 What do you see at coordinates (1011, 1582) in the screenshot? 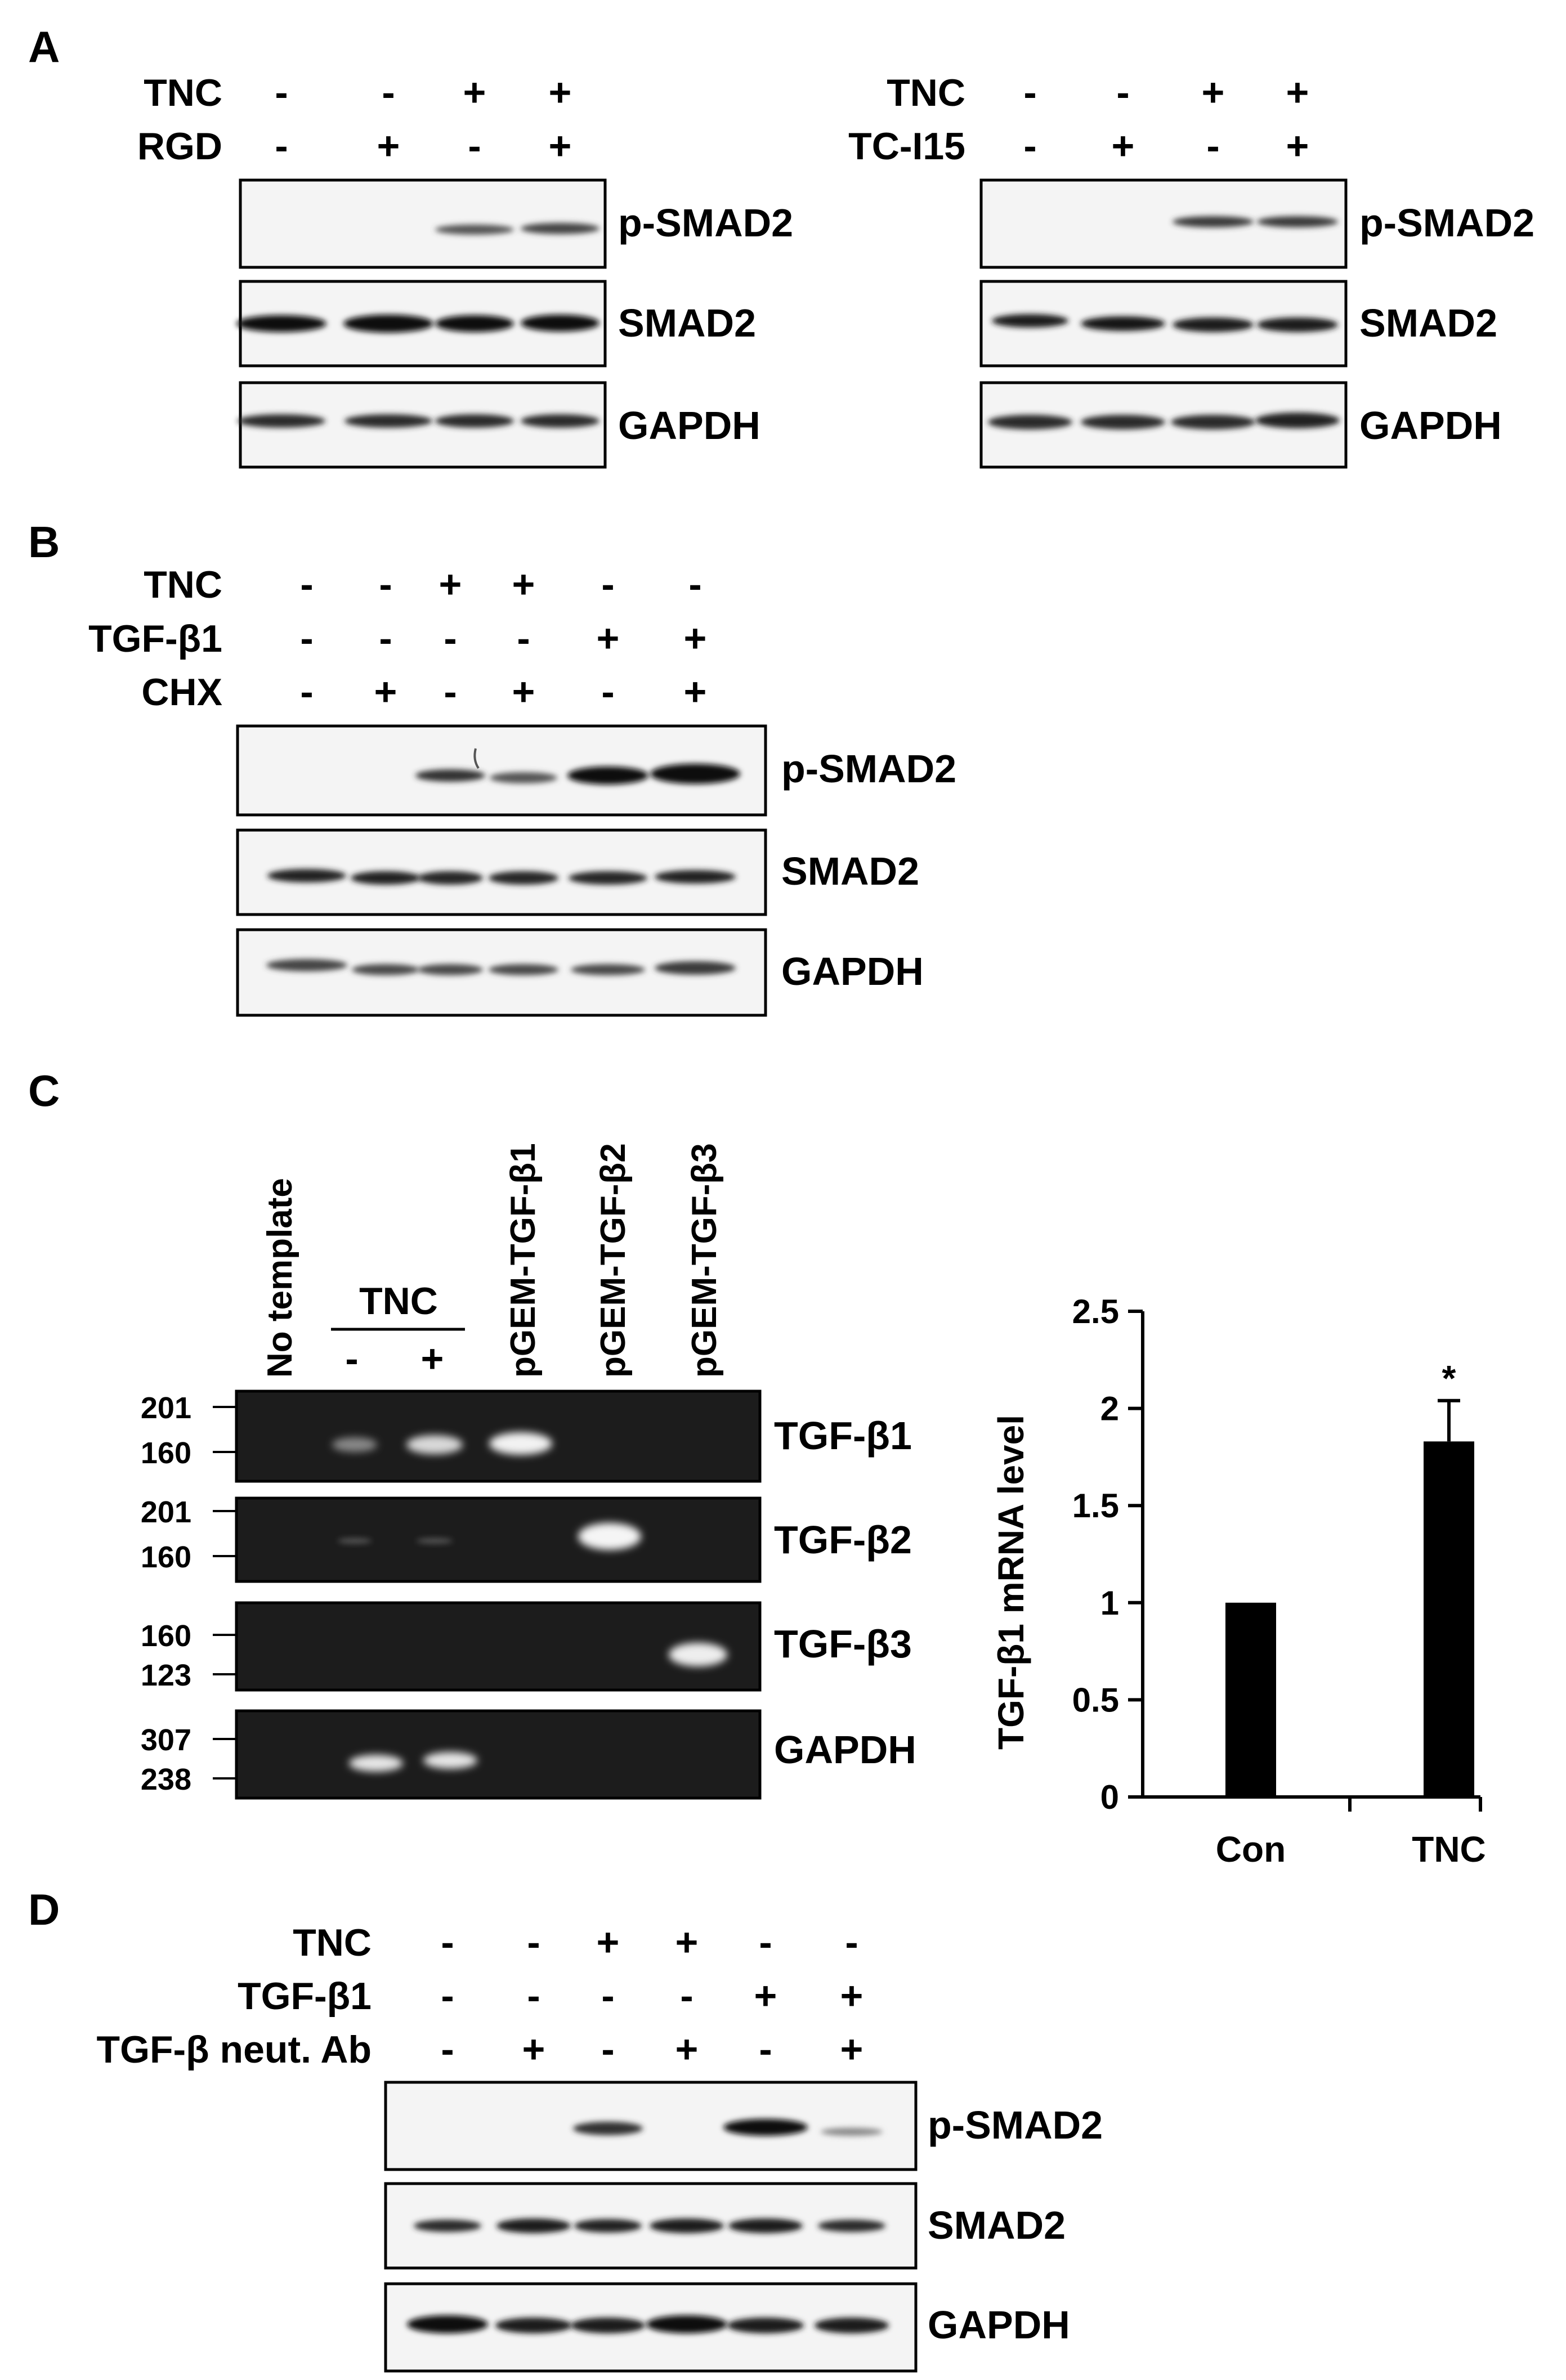
I see `y-axis-title: TGF-β1 mRNA level` at bounding box center [1011, 1582].